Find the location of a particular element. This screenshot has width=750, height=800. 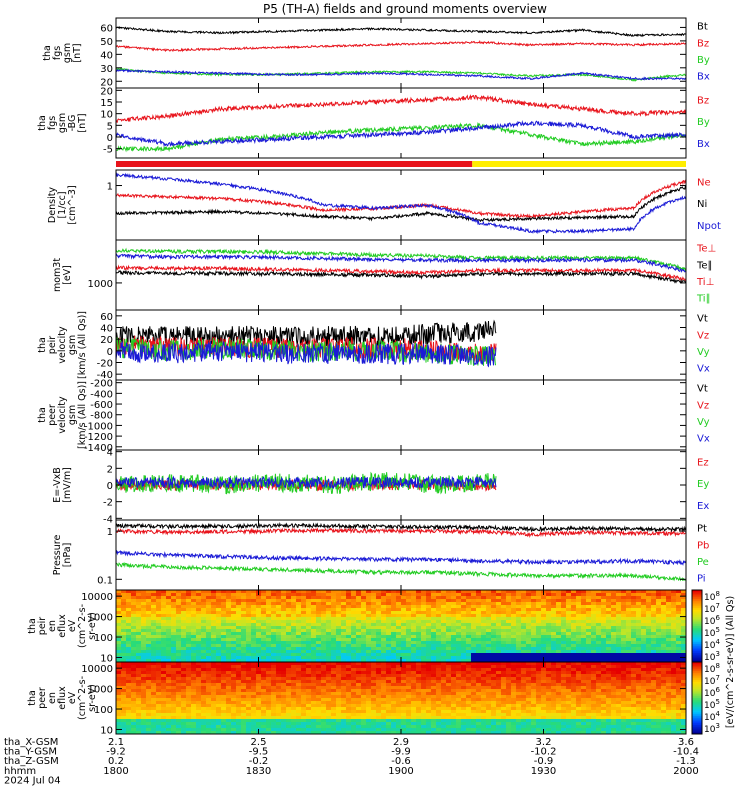

legend-vt: Vt is located at coordinates (702, 319).